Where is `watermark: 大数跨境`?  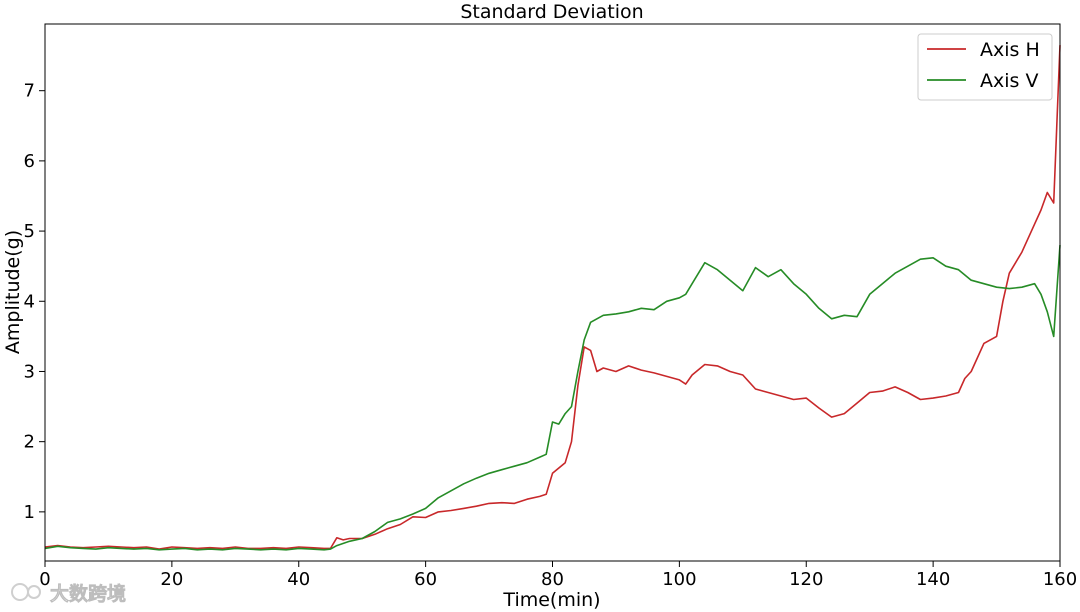
watermark: 大数跨境 is located at coordinates (68, 593).